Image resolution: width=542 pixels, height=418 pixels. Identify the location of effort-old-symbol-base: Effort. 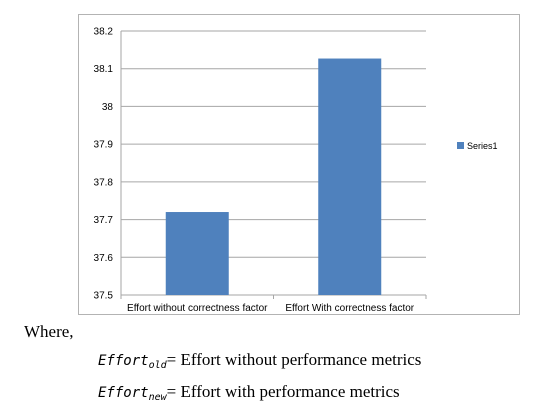
(123, 361).